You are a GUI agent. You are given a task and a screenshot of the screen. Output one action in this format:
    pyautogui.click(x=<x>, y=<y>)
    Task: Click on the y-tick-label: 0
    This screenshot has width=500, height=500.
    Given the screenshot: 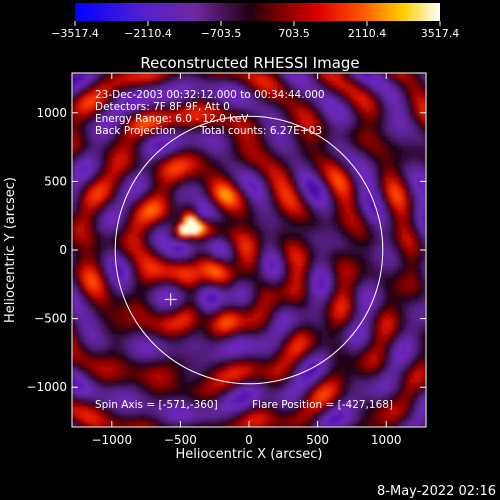 What is the action you would take?
    pyautogui.click(x=63, y=250)
    